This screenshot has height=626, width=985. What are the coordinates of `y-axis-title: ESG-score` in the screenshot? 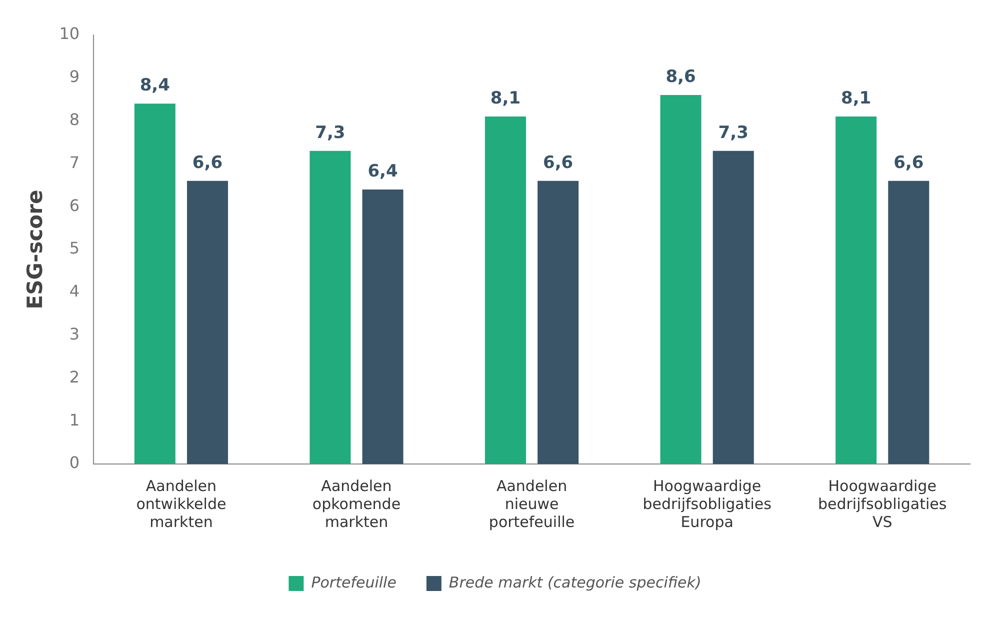 It's located at (35, 250).